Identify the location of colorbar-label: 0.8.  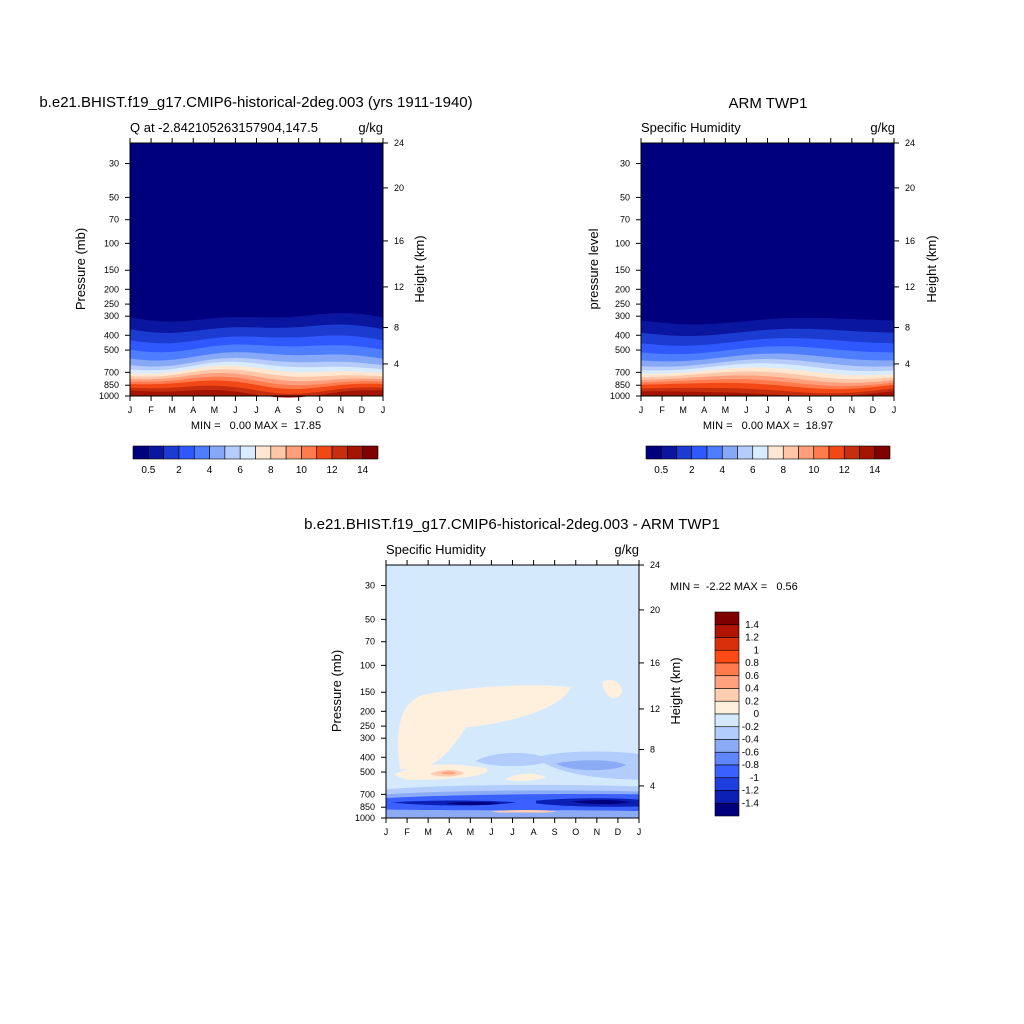
(752, 663).